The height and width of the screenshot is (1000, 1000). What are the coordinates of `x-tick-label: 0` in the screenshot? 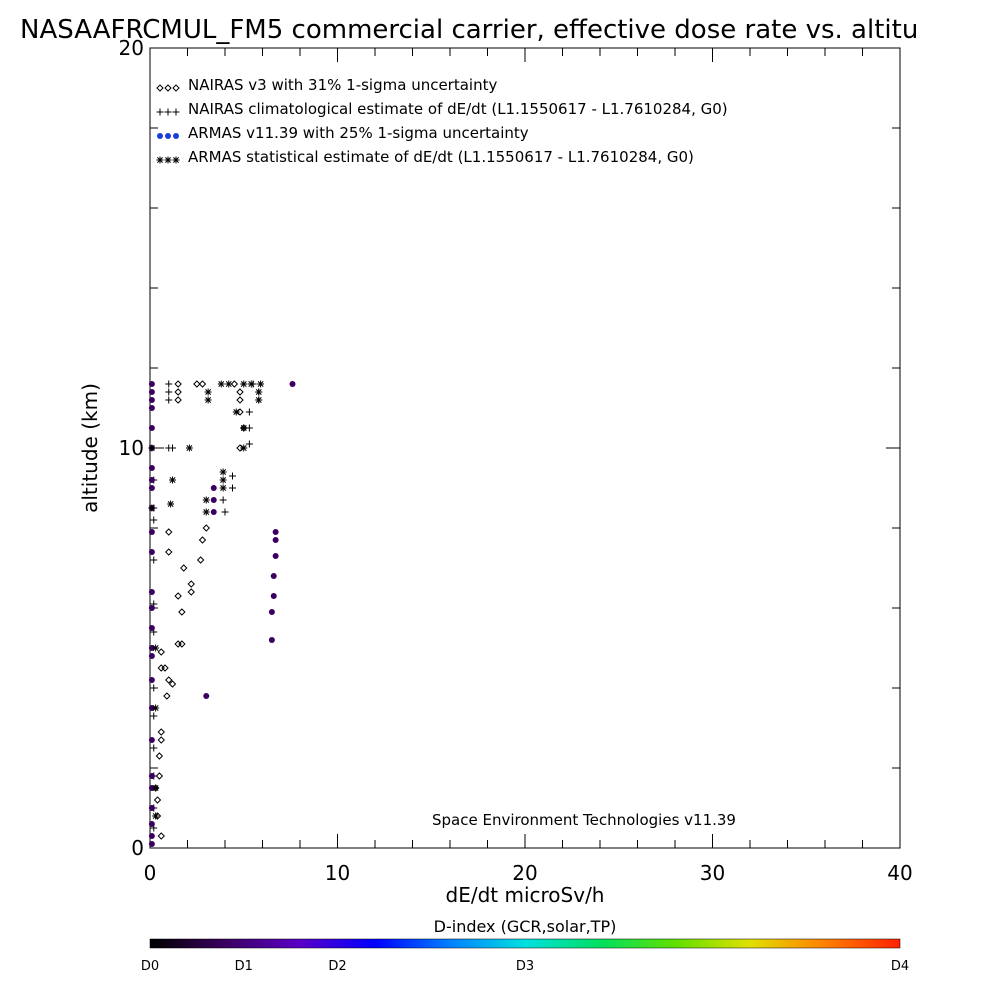 It's located at (150, 873).